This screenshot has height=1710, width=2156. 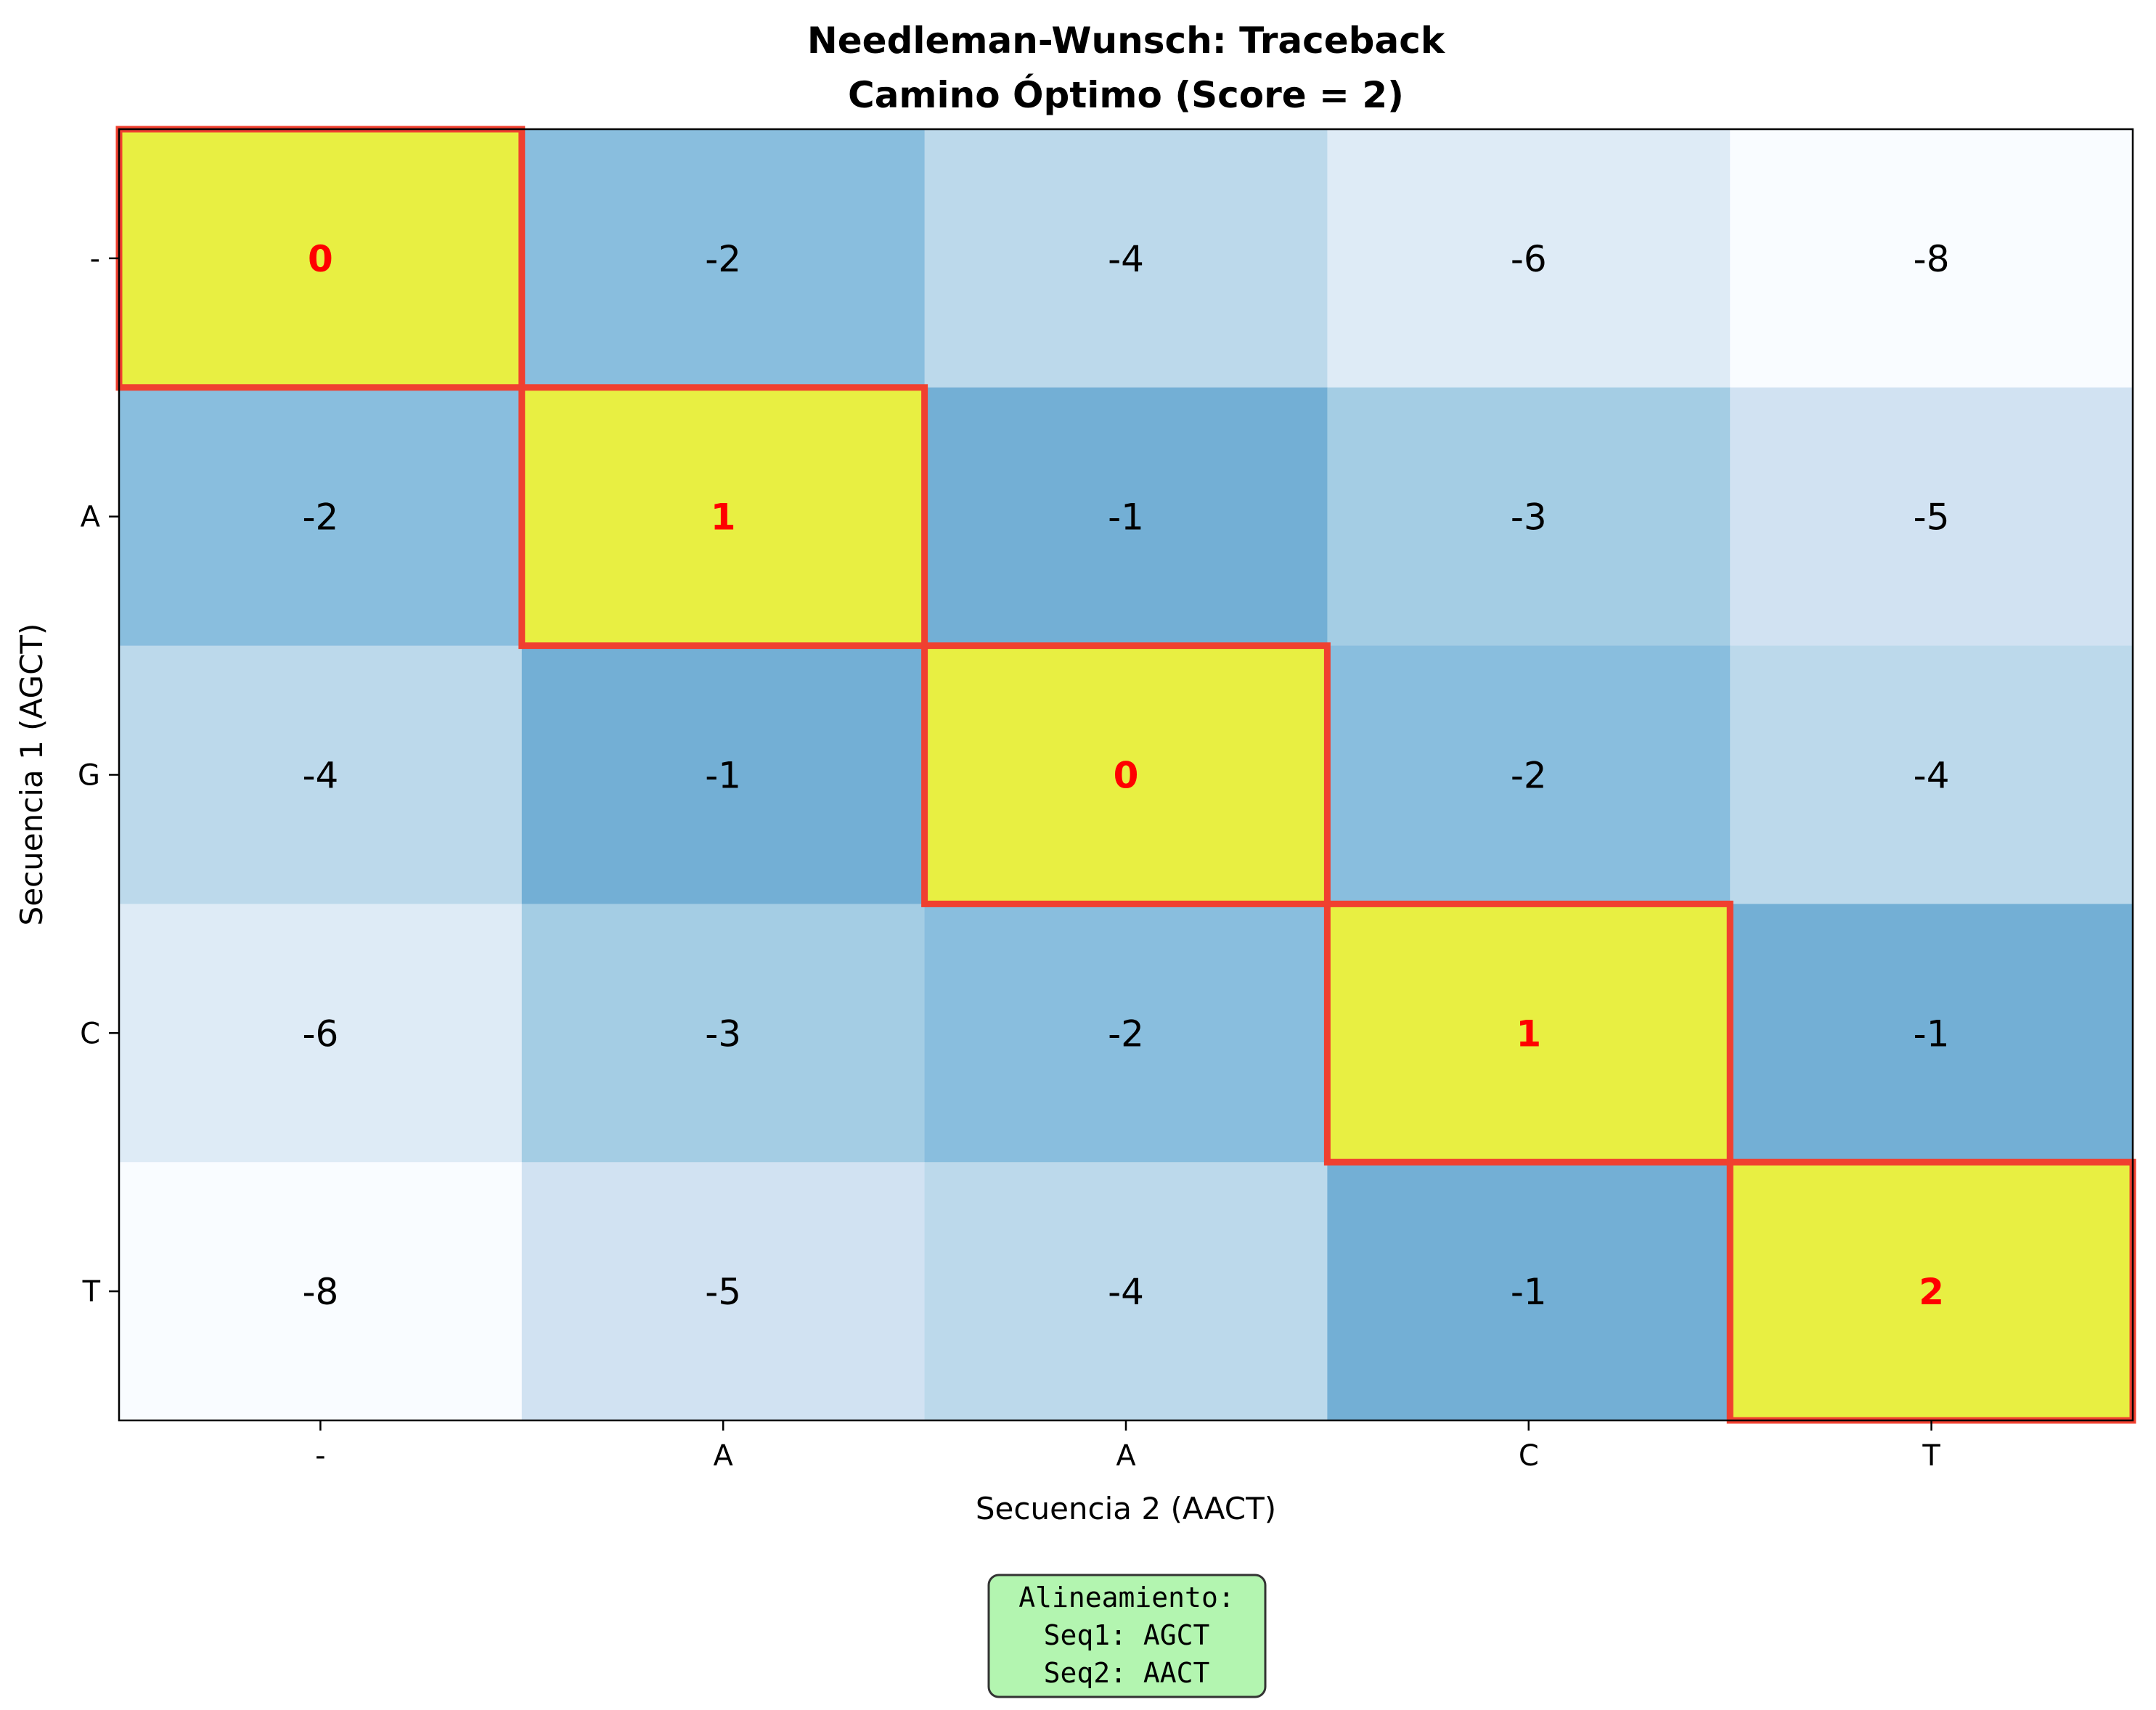 I want to click on alignment-note-title: Alineamiento:, so click(x=1126, y=1597).